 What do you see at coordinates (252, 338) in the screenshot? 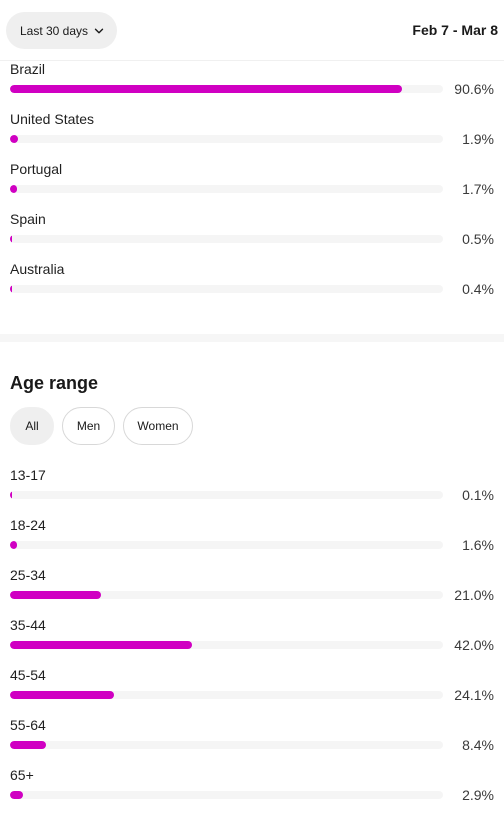
I see `section-divider` at bounding box center [252, 338].